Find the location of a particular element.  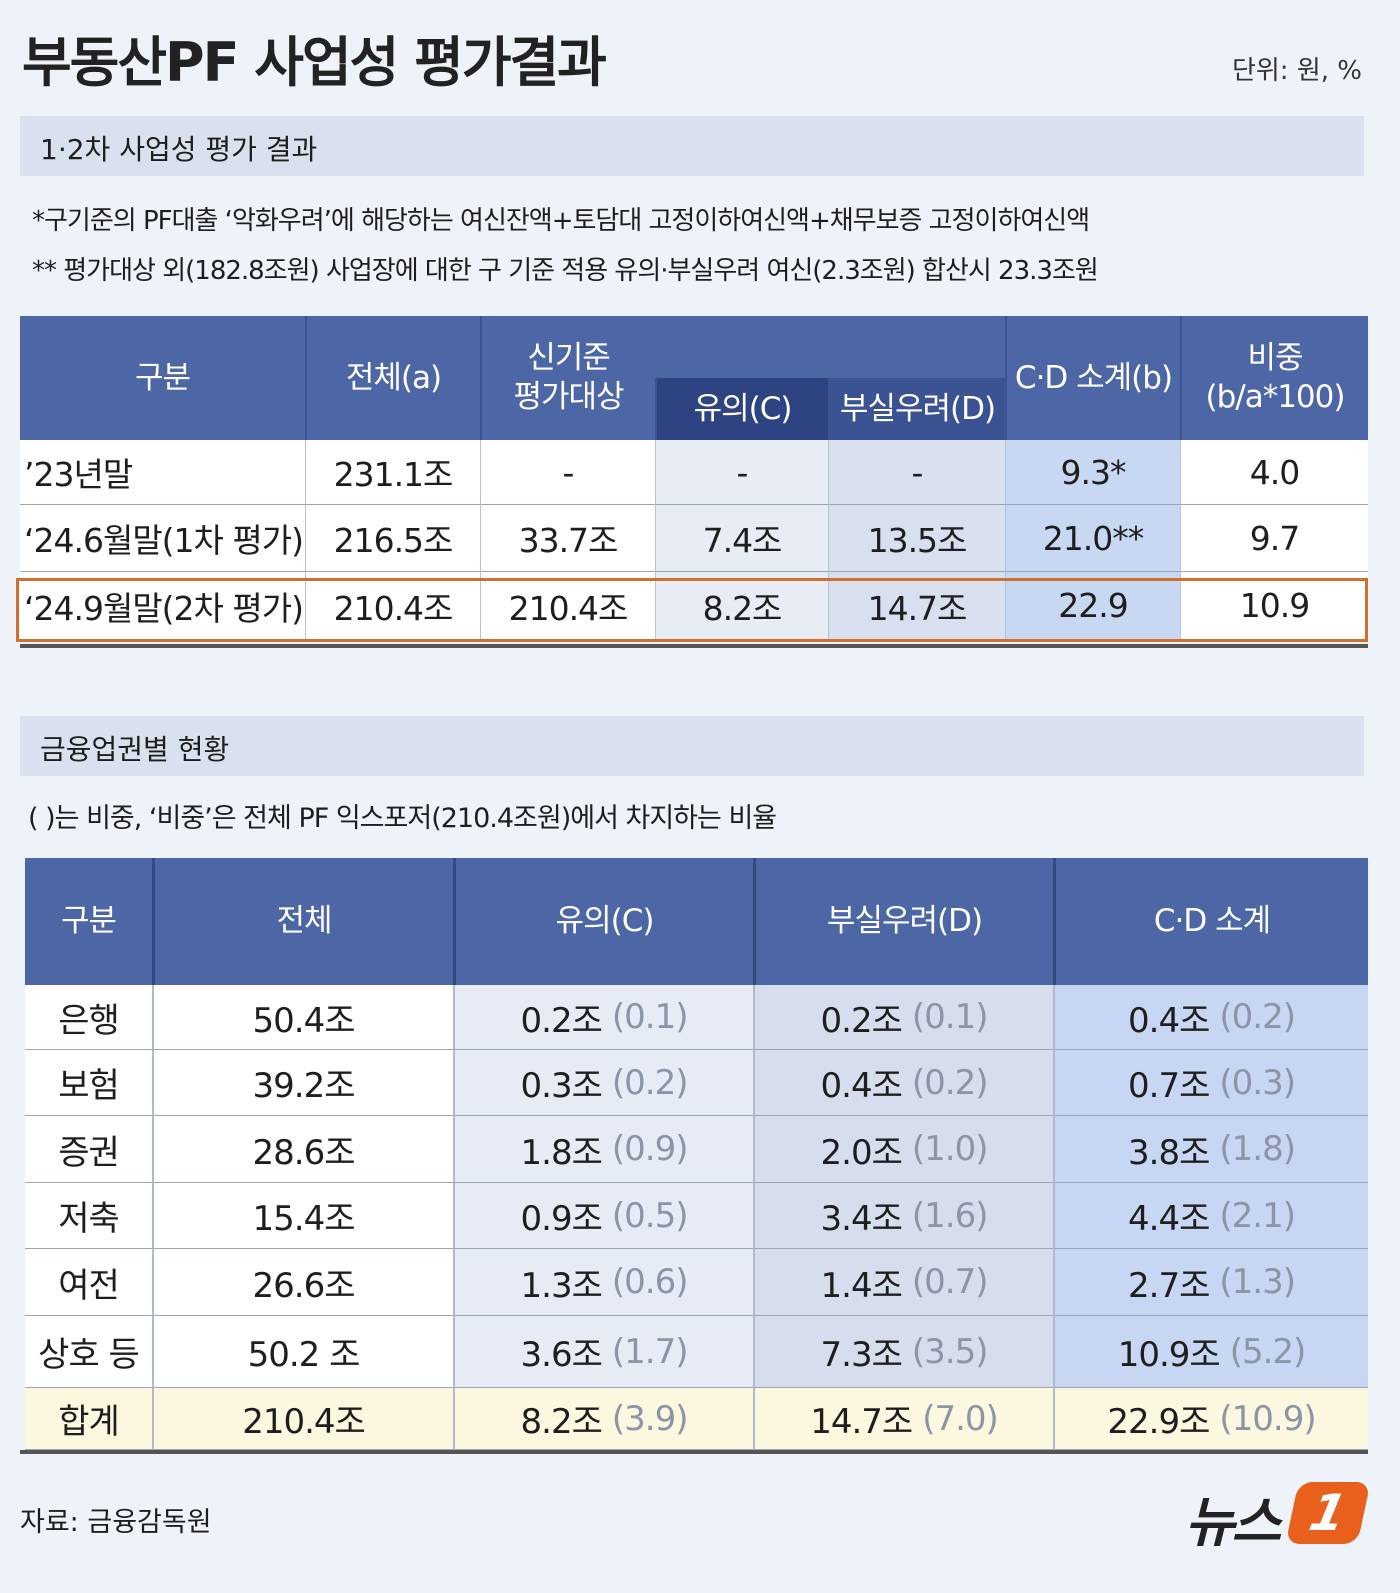

cell-text: 보험 is located at coordinates (89, 1086).